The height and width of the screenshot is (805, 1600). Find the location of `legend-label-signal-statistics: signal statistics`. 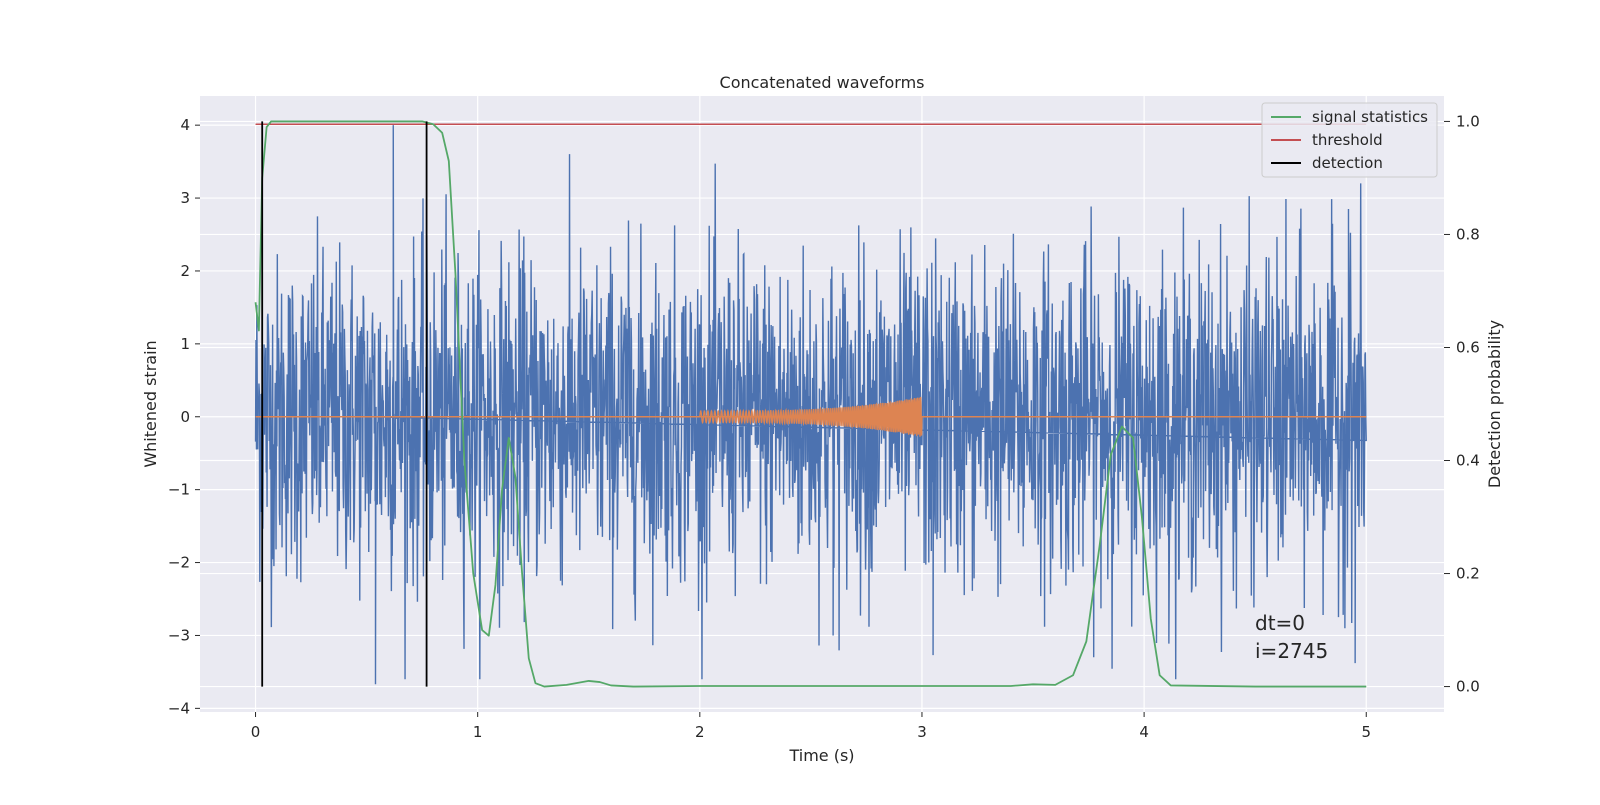

legend-label-signal-statistics: signal statistics is located at coordinates (1370, 117).